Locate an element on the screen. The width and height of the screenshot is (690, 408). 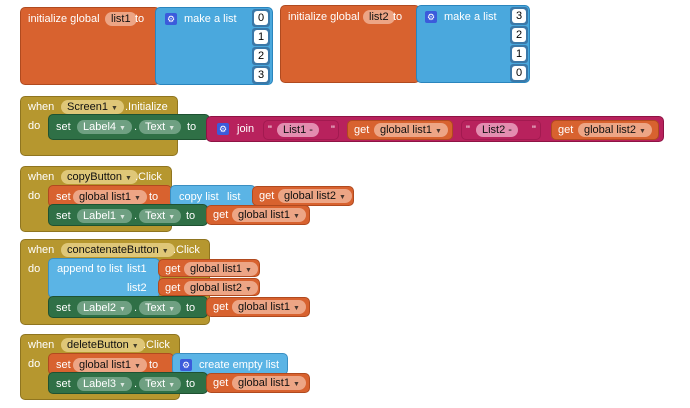
component-dropdown: copyButton ▼ is located at coordinates (99, 177).